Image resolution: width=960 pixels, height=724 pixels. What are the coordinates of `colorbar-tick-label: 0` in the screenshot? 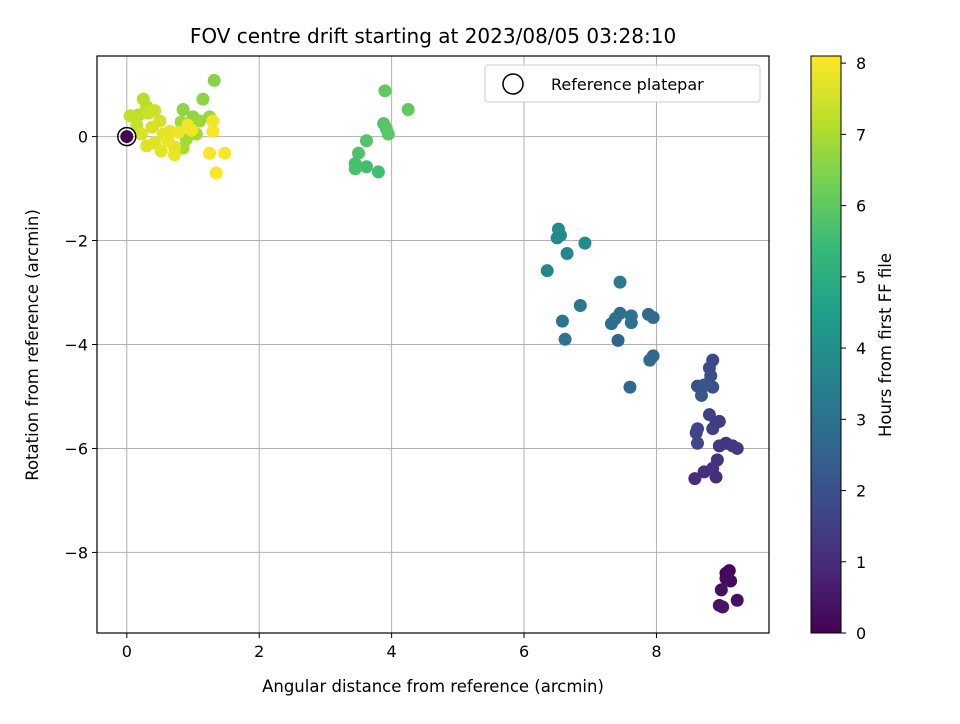 It's located at (861, 633).